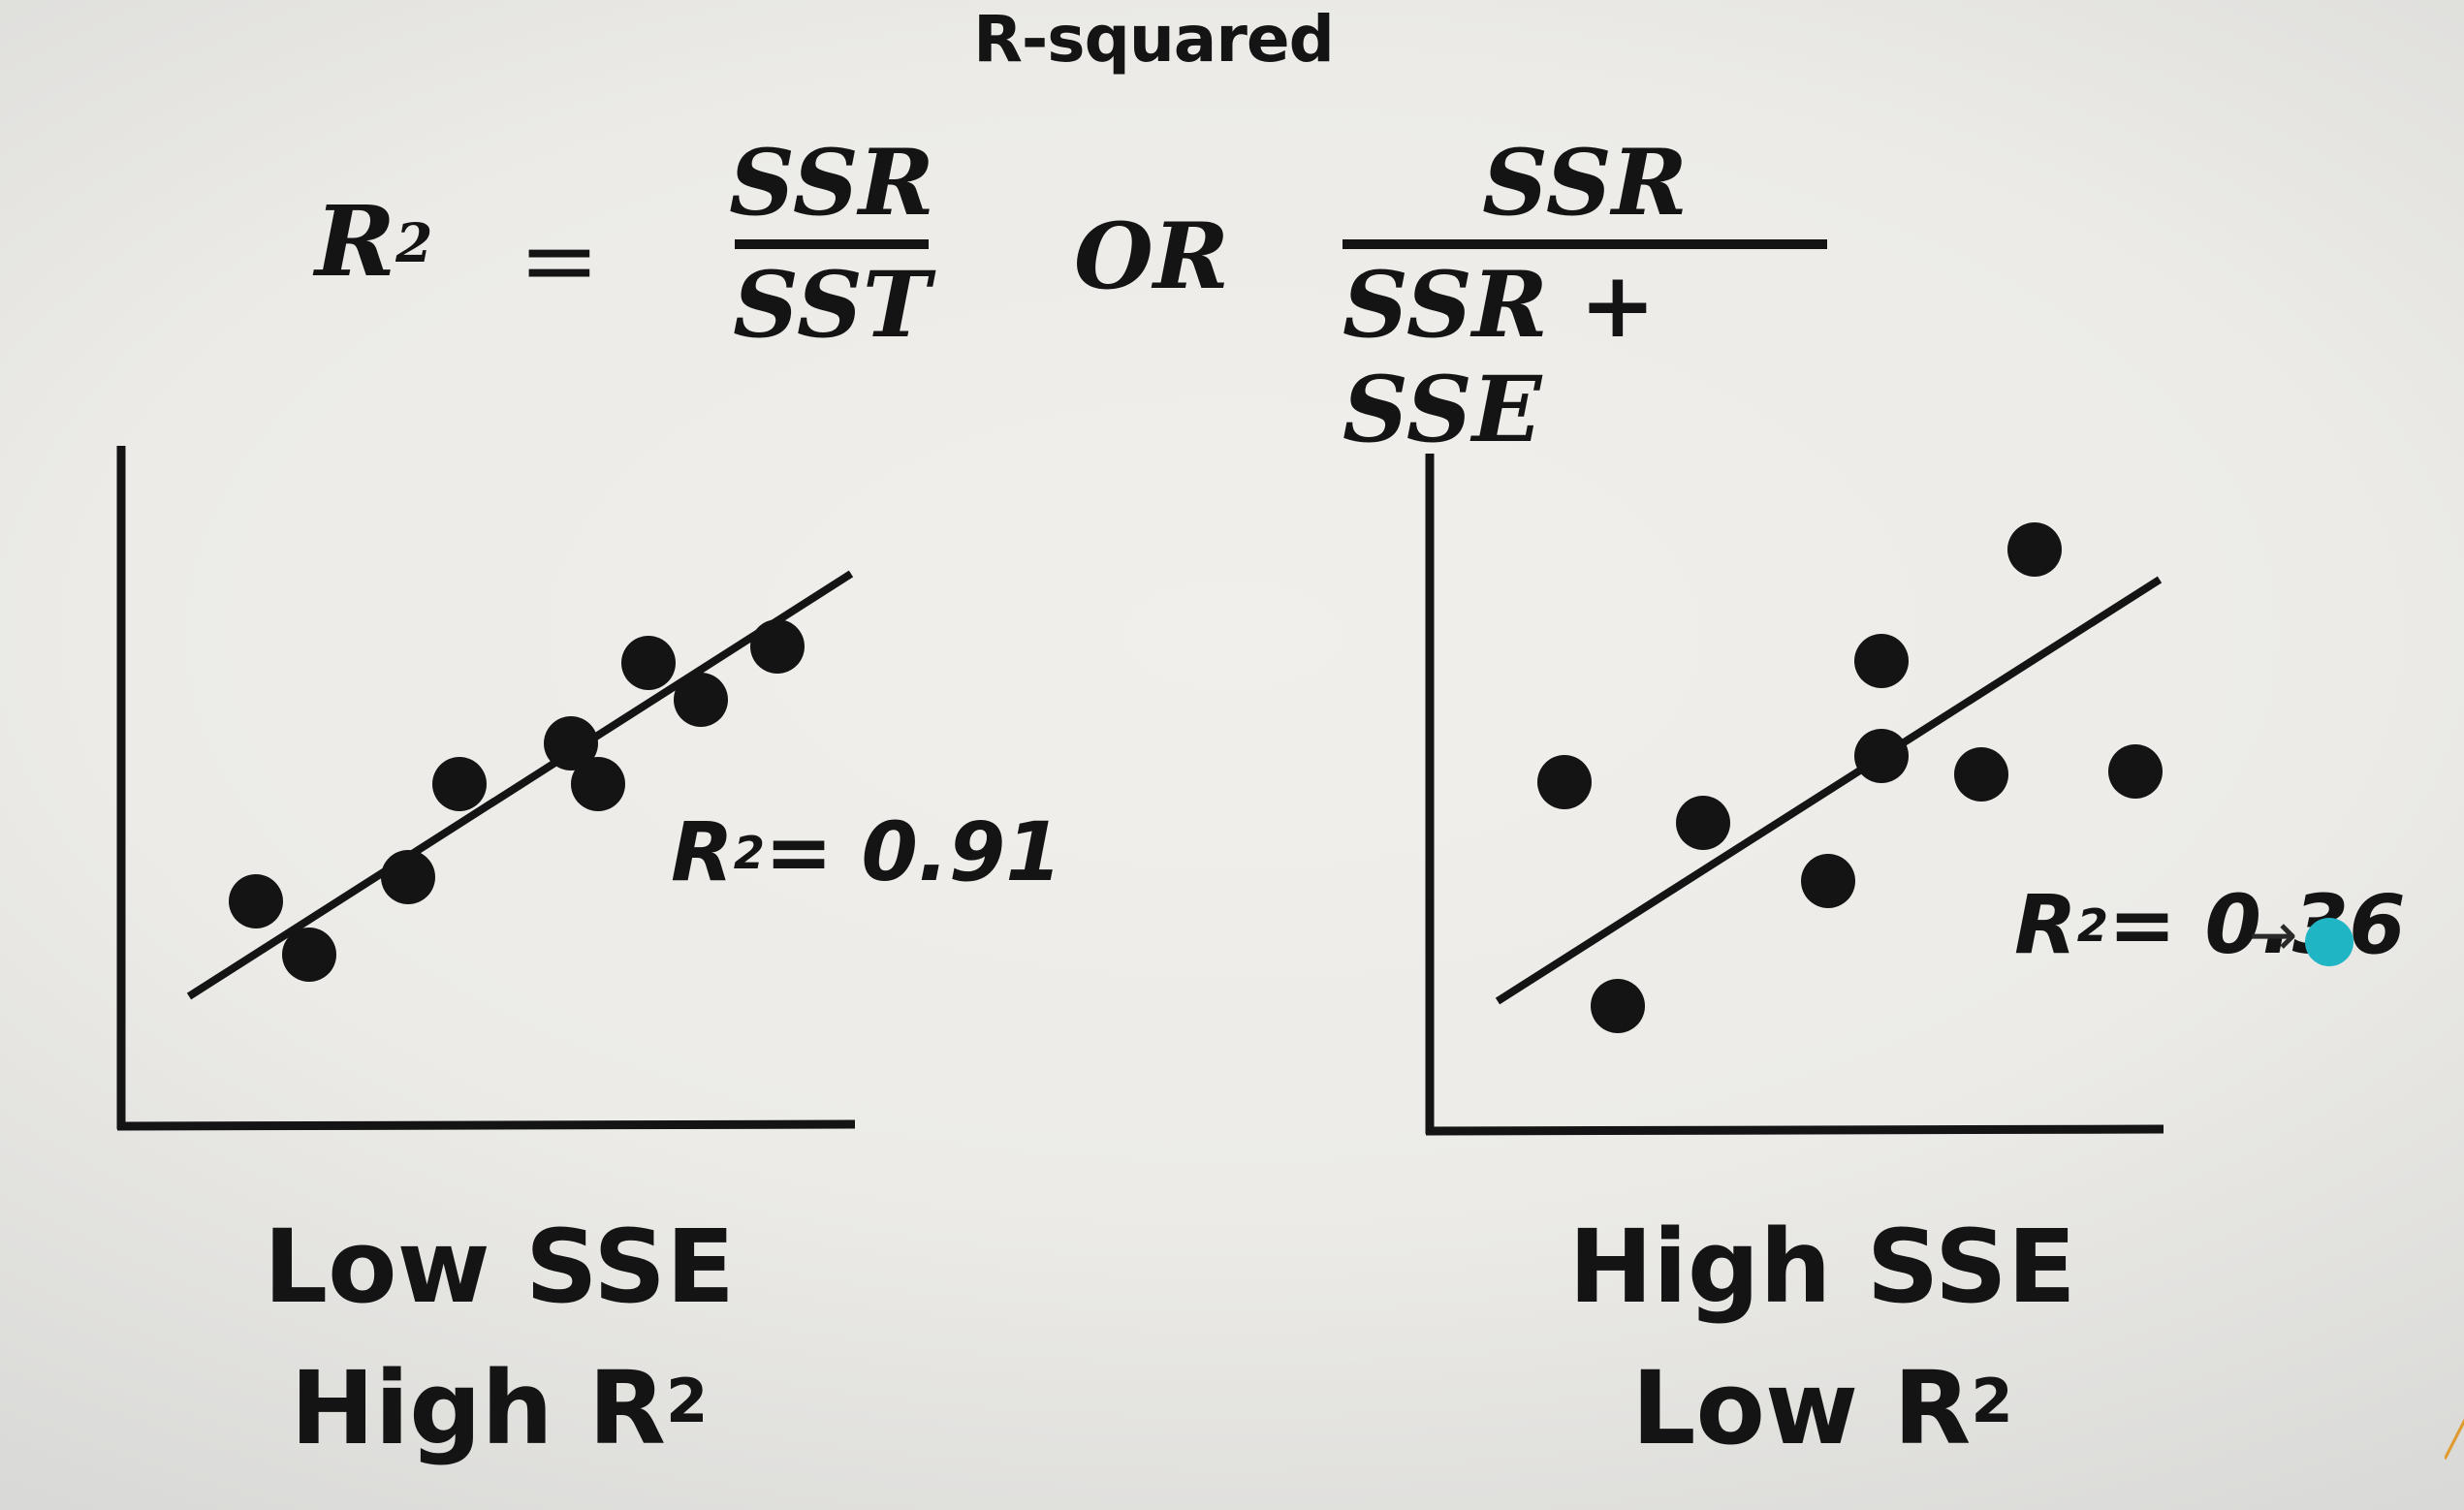 This screenshot has height=1510, width=2464. Describe the element at coordinates (520, 785) in the screenshot. I see `plot-left-fit-line` at that location.